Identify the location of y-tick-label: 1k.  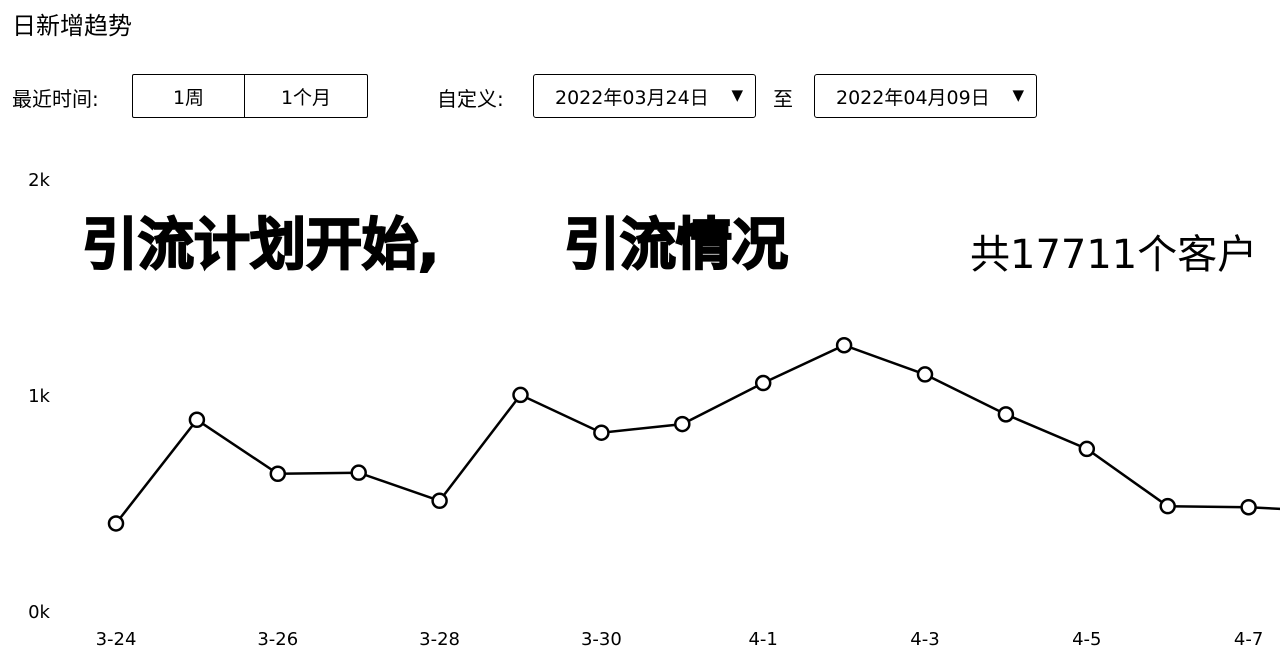
(39, 396).